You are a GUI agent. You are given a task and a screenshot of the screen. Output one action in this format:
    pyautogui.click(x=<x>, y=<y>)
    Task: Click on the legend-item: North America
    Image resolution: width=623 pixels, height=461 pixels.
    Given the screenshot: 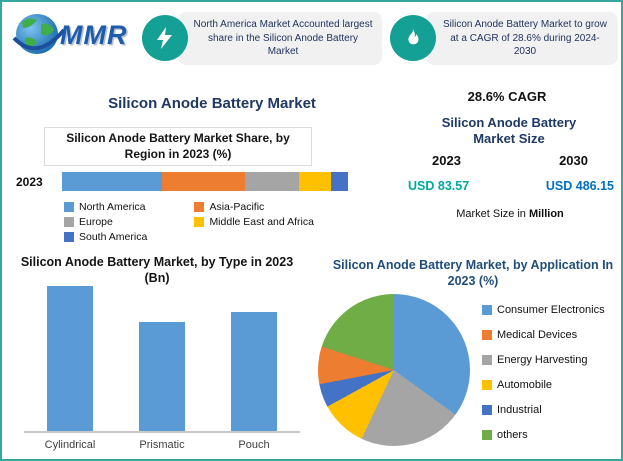 What is the action you would take?
    pyautogui.click(x=126, y=207)
    